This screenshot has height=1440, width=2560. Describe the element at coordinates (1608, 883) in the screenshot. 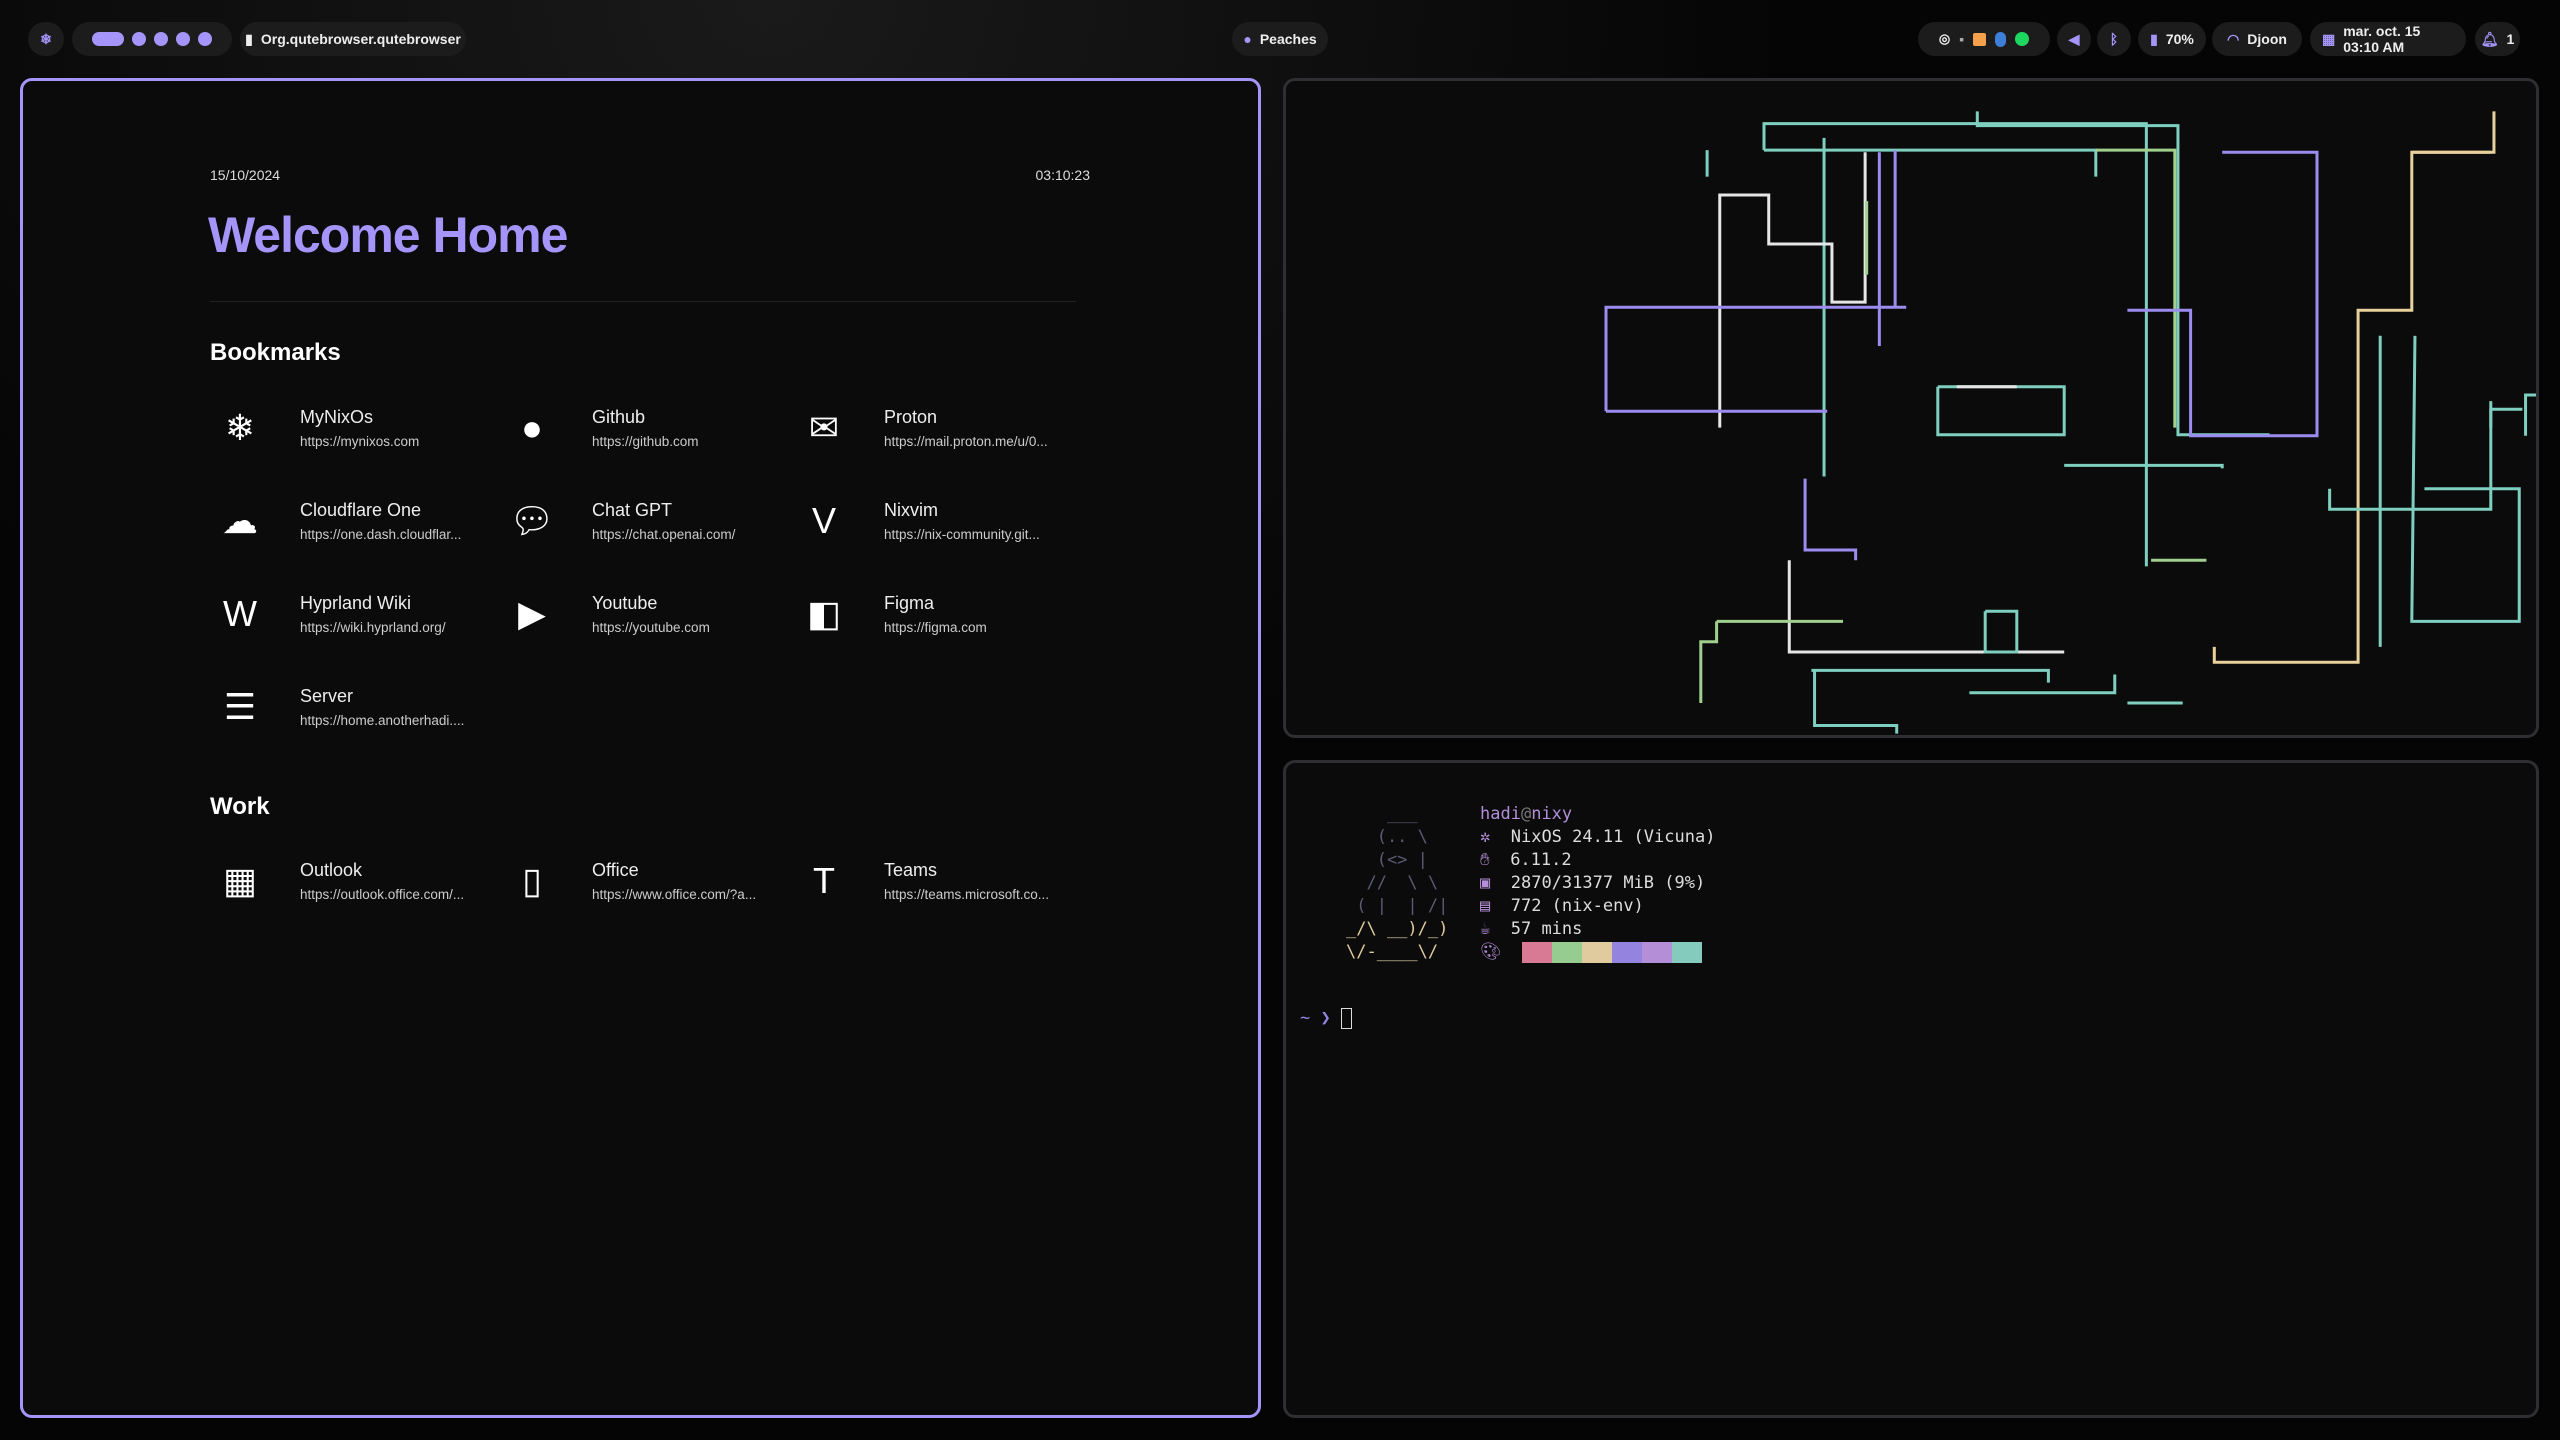

I see `memory: 2870/31377 MiB (9%)` at that location.